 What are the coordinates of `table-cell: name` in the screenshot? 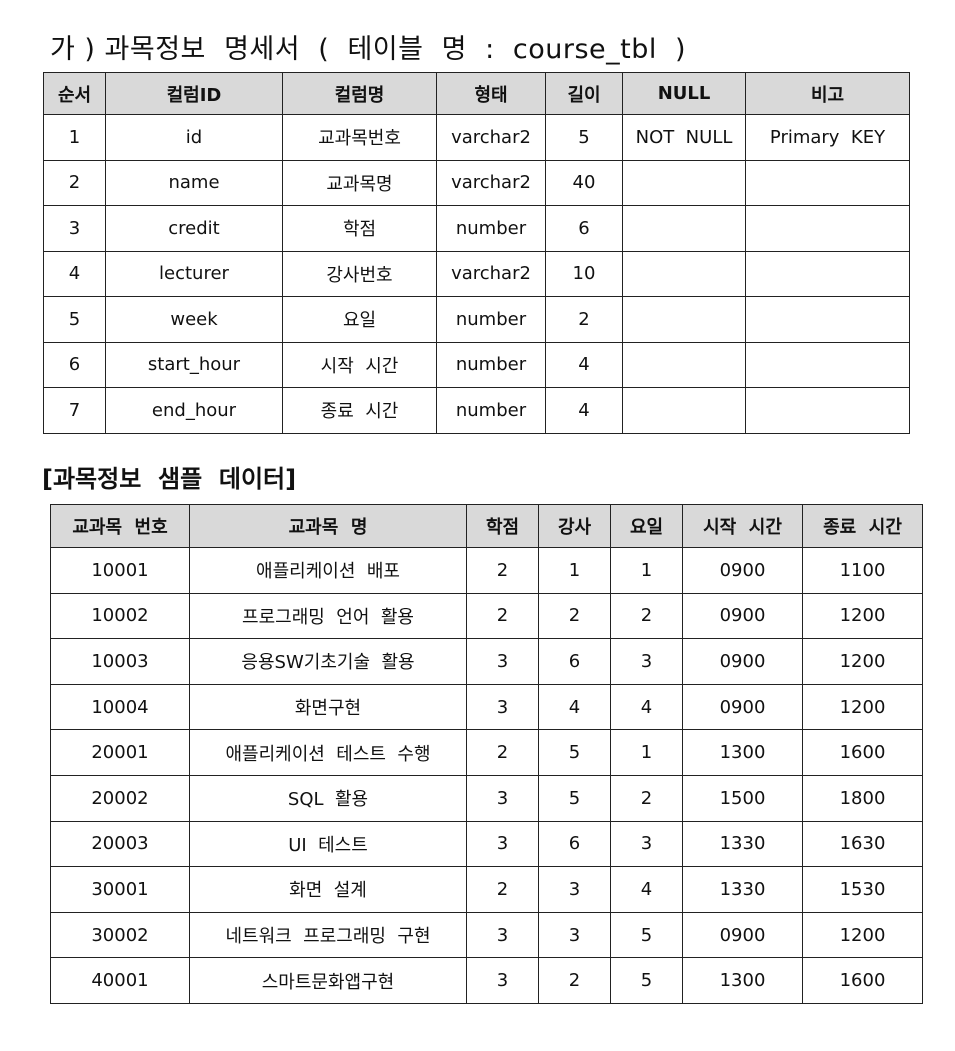 It's located at (194, 182).